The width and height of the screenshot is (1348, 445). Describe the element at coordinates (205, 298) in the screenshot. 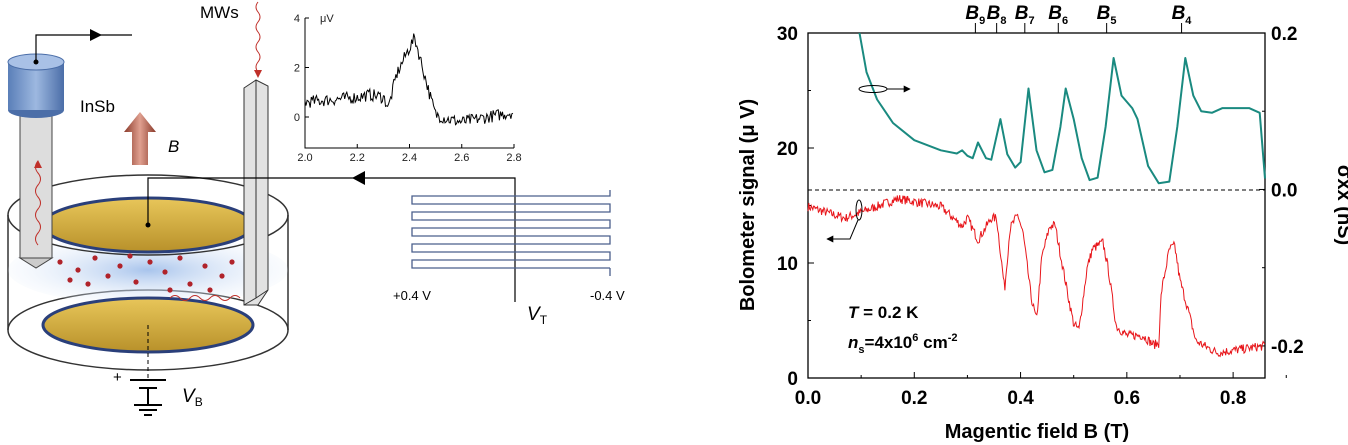

I see `mw-emission-wave` at that location.